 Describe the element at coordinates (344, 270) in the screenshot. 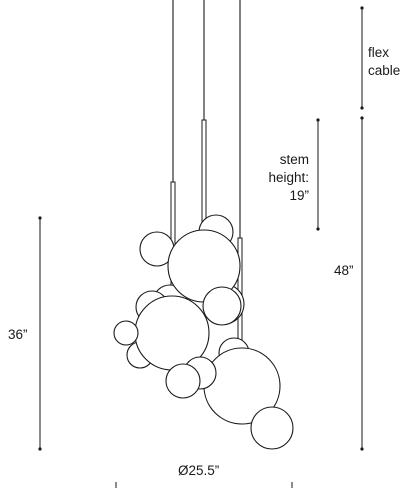

I see `total-height-label: 48”` at that location.